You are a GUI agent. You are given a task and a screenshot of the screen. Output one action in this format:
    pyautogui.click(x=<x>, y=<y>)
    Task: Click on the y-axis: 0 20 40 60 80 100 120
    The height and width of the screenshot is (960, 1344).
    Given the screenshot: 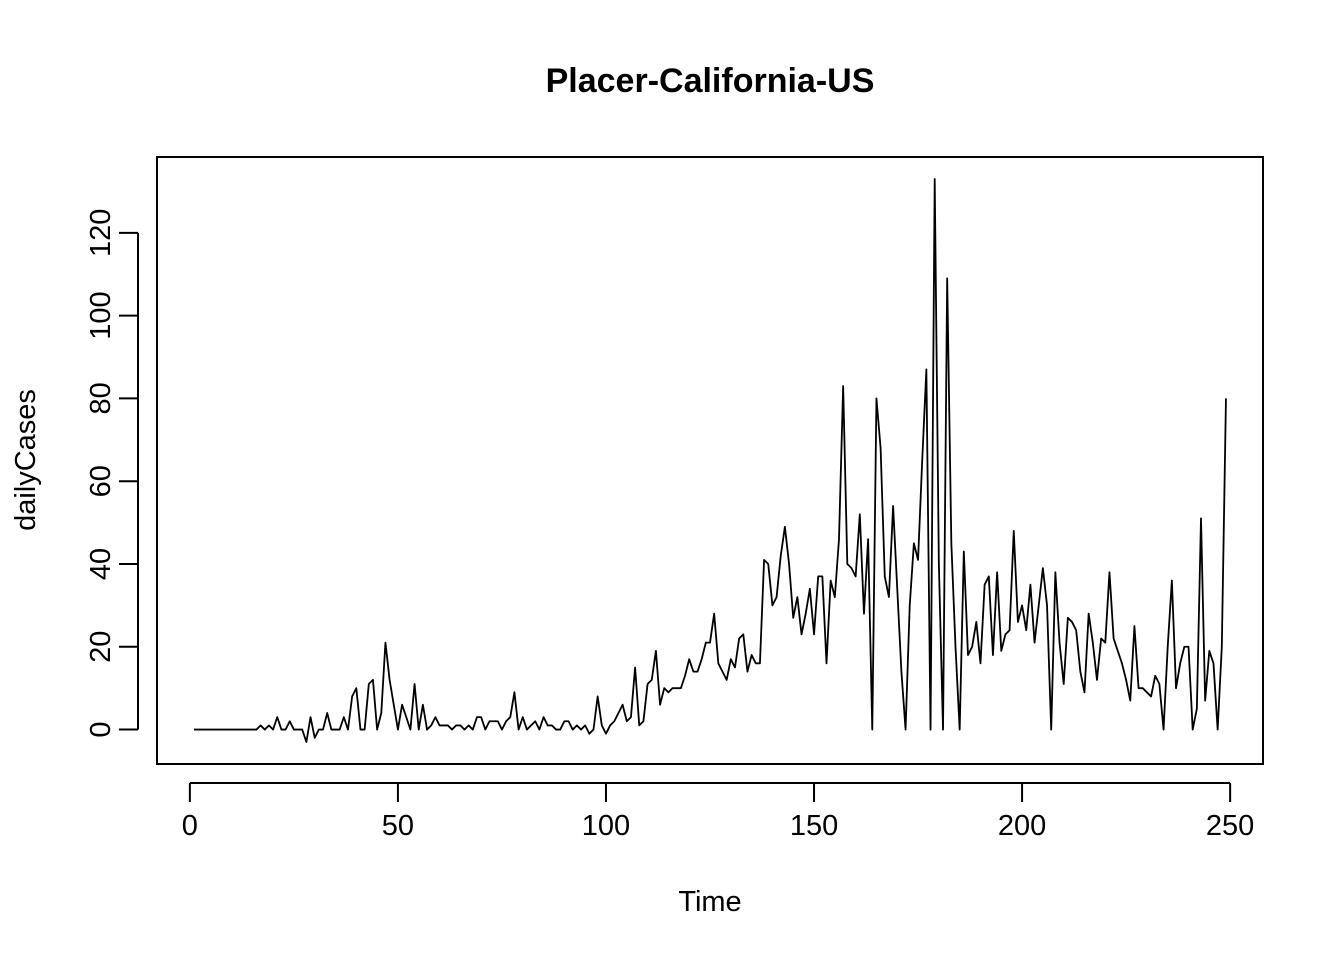 What is the action you would take?
    pyautogui.click(x=112, y=473)
    